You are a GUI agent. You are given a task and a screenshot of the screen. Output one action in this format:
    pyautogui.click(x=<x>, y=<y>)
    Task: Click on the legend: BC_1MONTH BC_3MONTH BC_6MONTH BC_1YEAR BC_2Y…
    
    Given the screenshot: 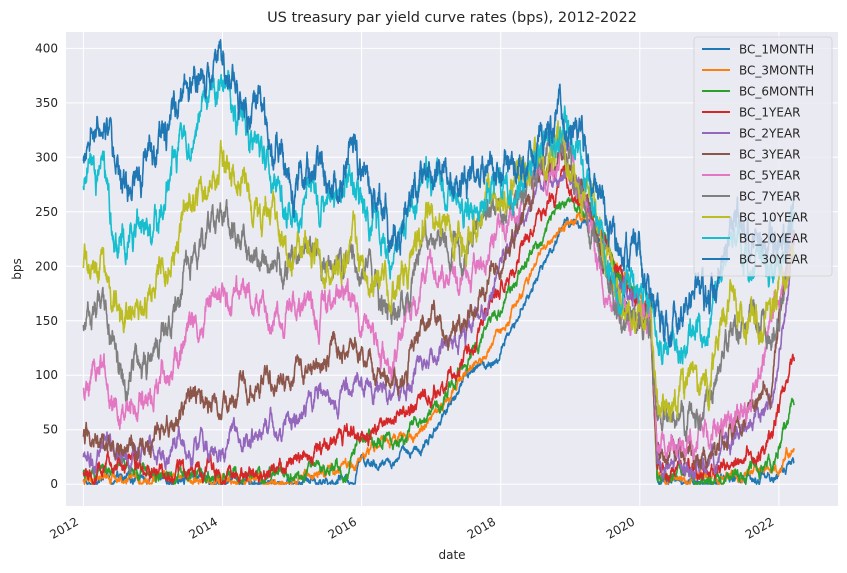 What is the action you would take?
    pyautogui.click(x=763, y=156)
    